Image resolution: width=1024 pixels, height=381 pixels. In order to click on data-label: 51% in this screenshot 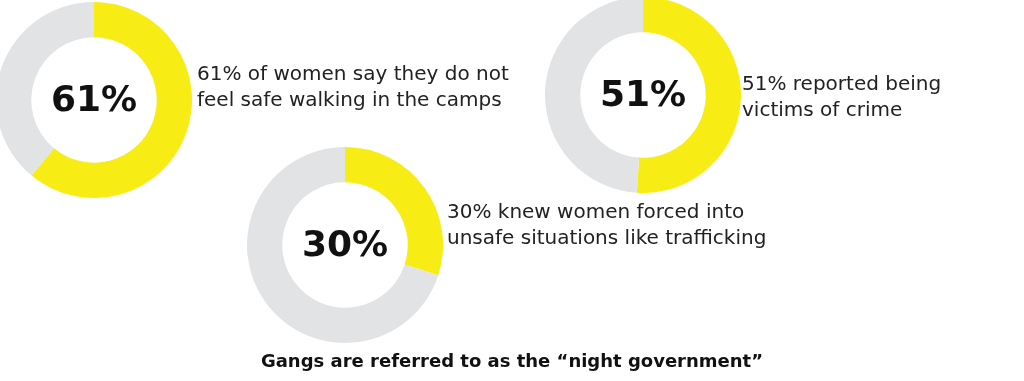, I will do `click(643, 94)`.